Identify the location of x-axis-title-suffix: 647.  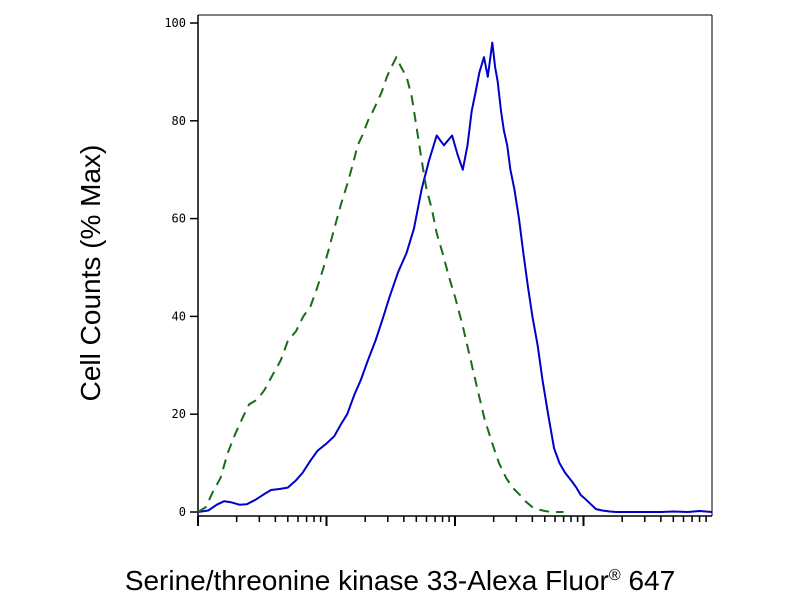
(648, 580).